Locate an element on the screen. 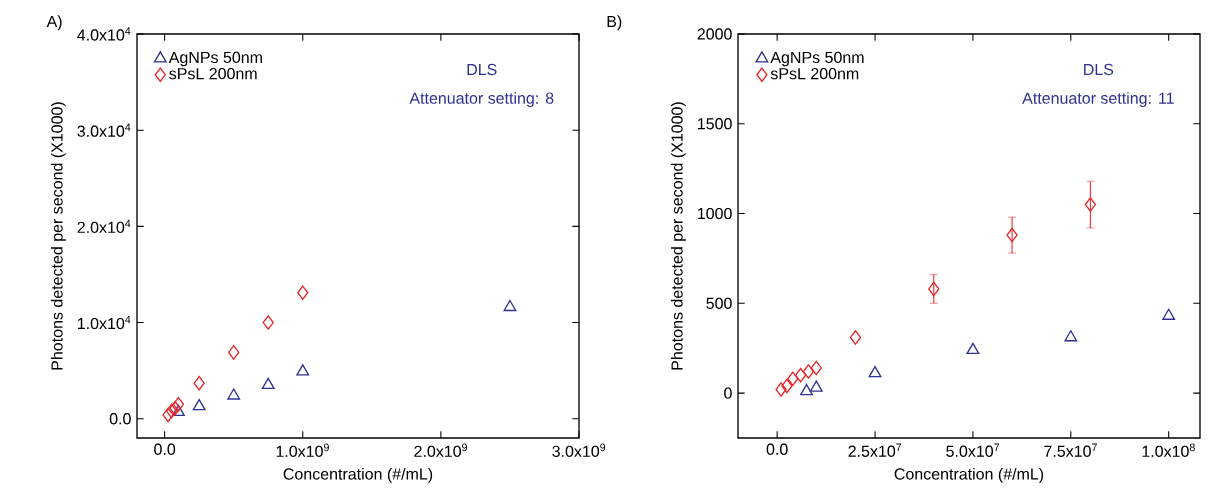 Image resolution: width=1208 pixels, height=488 pixels. x-tick-label: 2.0x10$^{9}$ is located at coordinates (441, 450).